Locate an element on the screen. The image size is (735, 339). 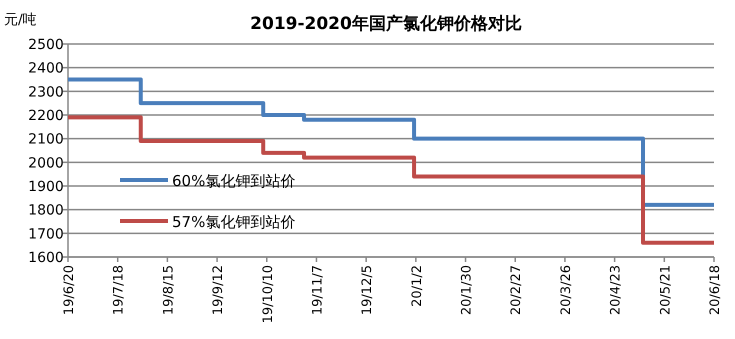
chart-title: 2019-2020年国产氯化钾价格对比 is located at coordinates (386, 24).